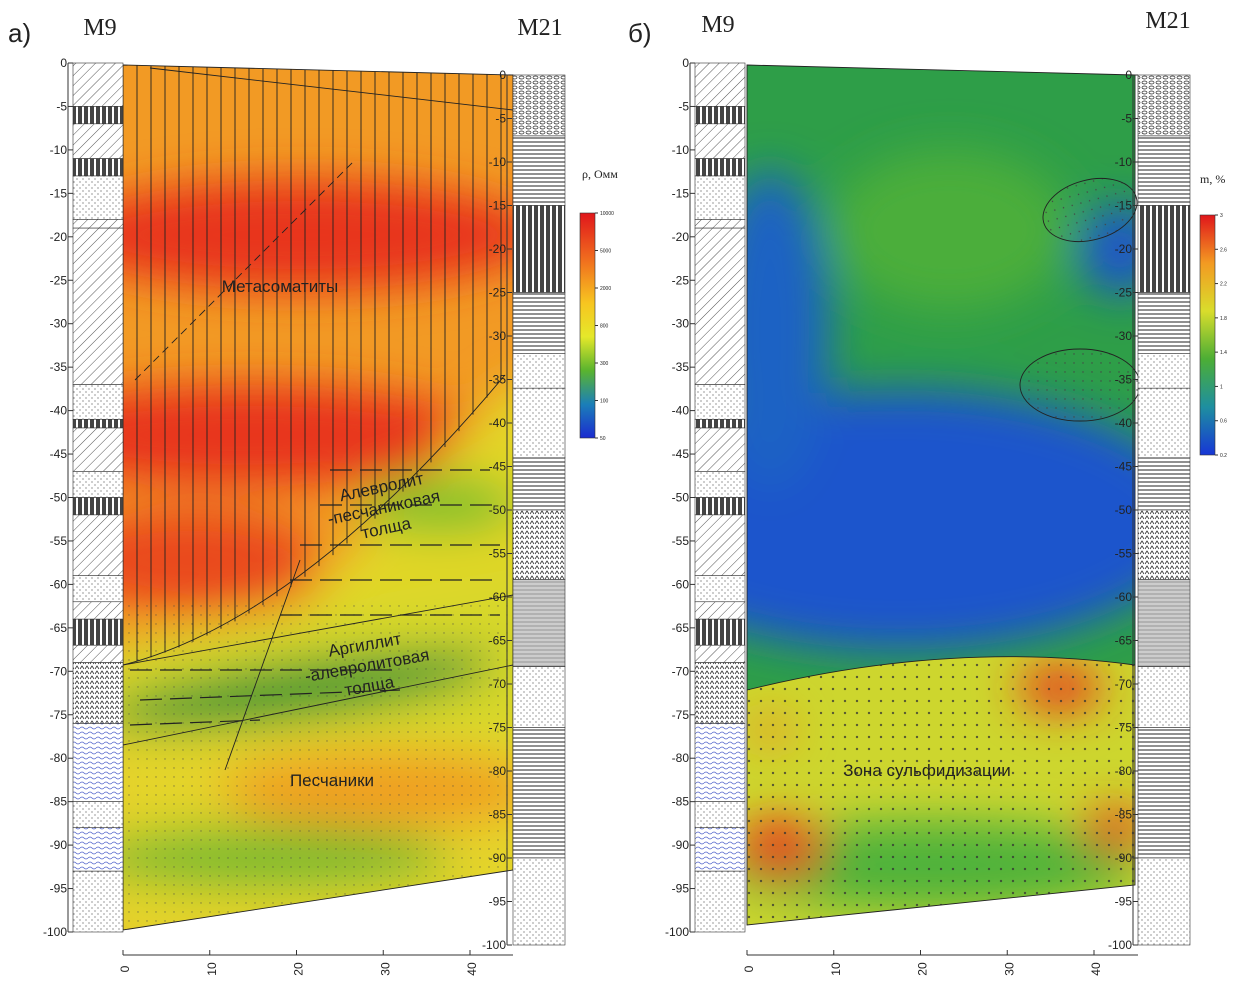  Describe the element at coordinates (927, 770) in the screenshot. I see `annotation: Зона сульфидизации` at that location.